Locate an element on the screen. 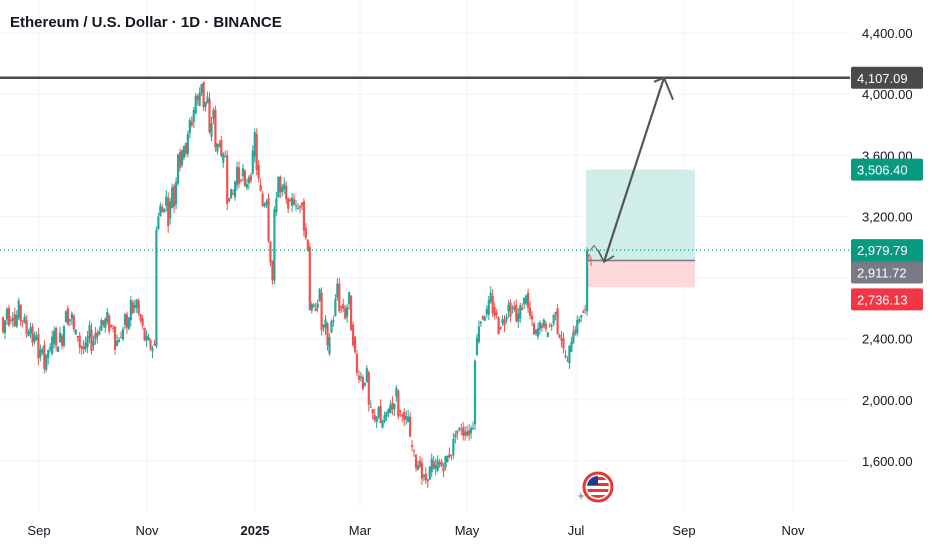  resistance-price-badge: 4,107.09 is located at coordinates (887, 77).